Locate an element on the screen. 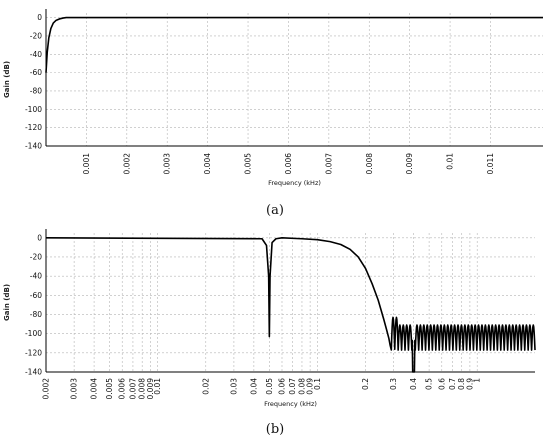 The width and height of the screenshot is (550, 440). x-tick-label: 0.8 is located at coordinates (461, 384).